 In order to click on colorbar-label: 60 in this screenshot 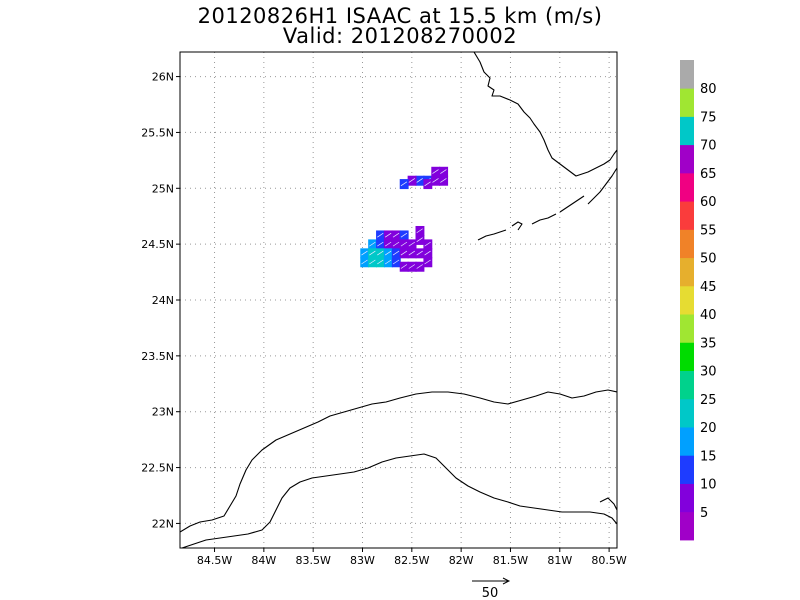, I will do `click(708, 202)`.